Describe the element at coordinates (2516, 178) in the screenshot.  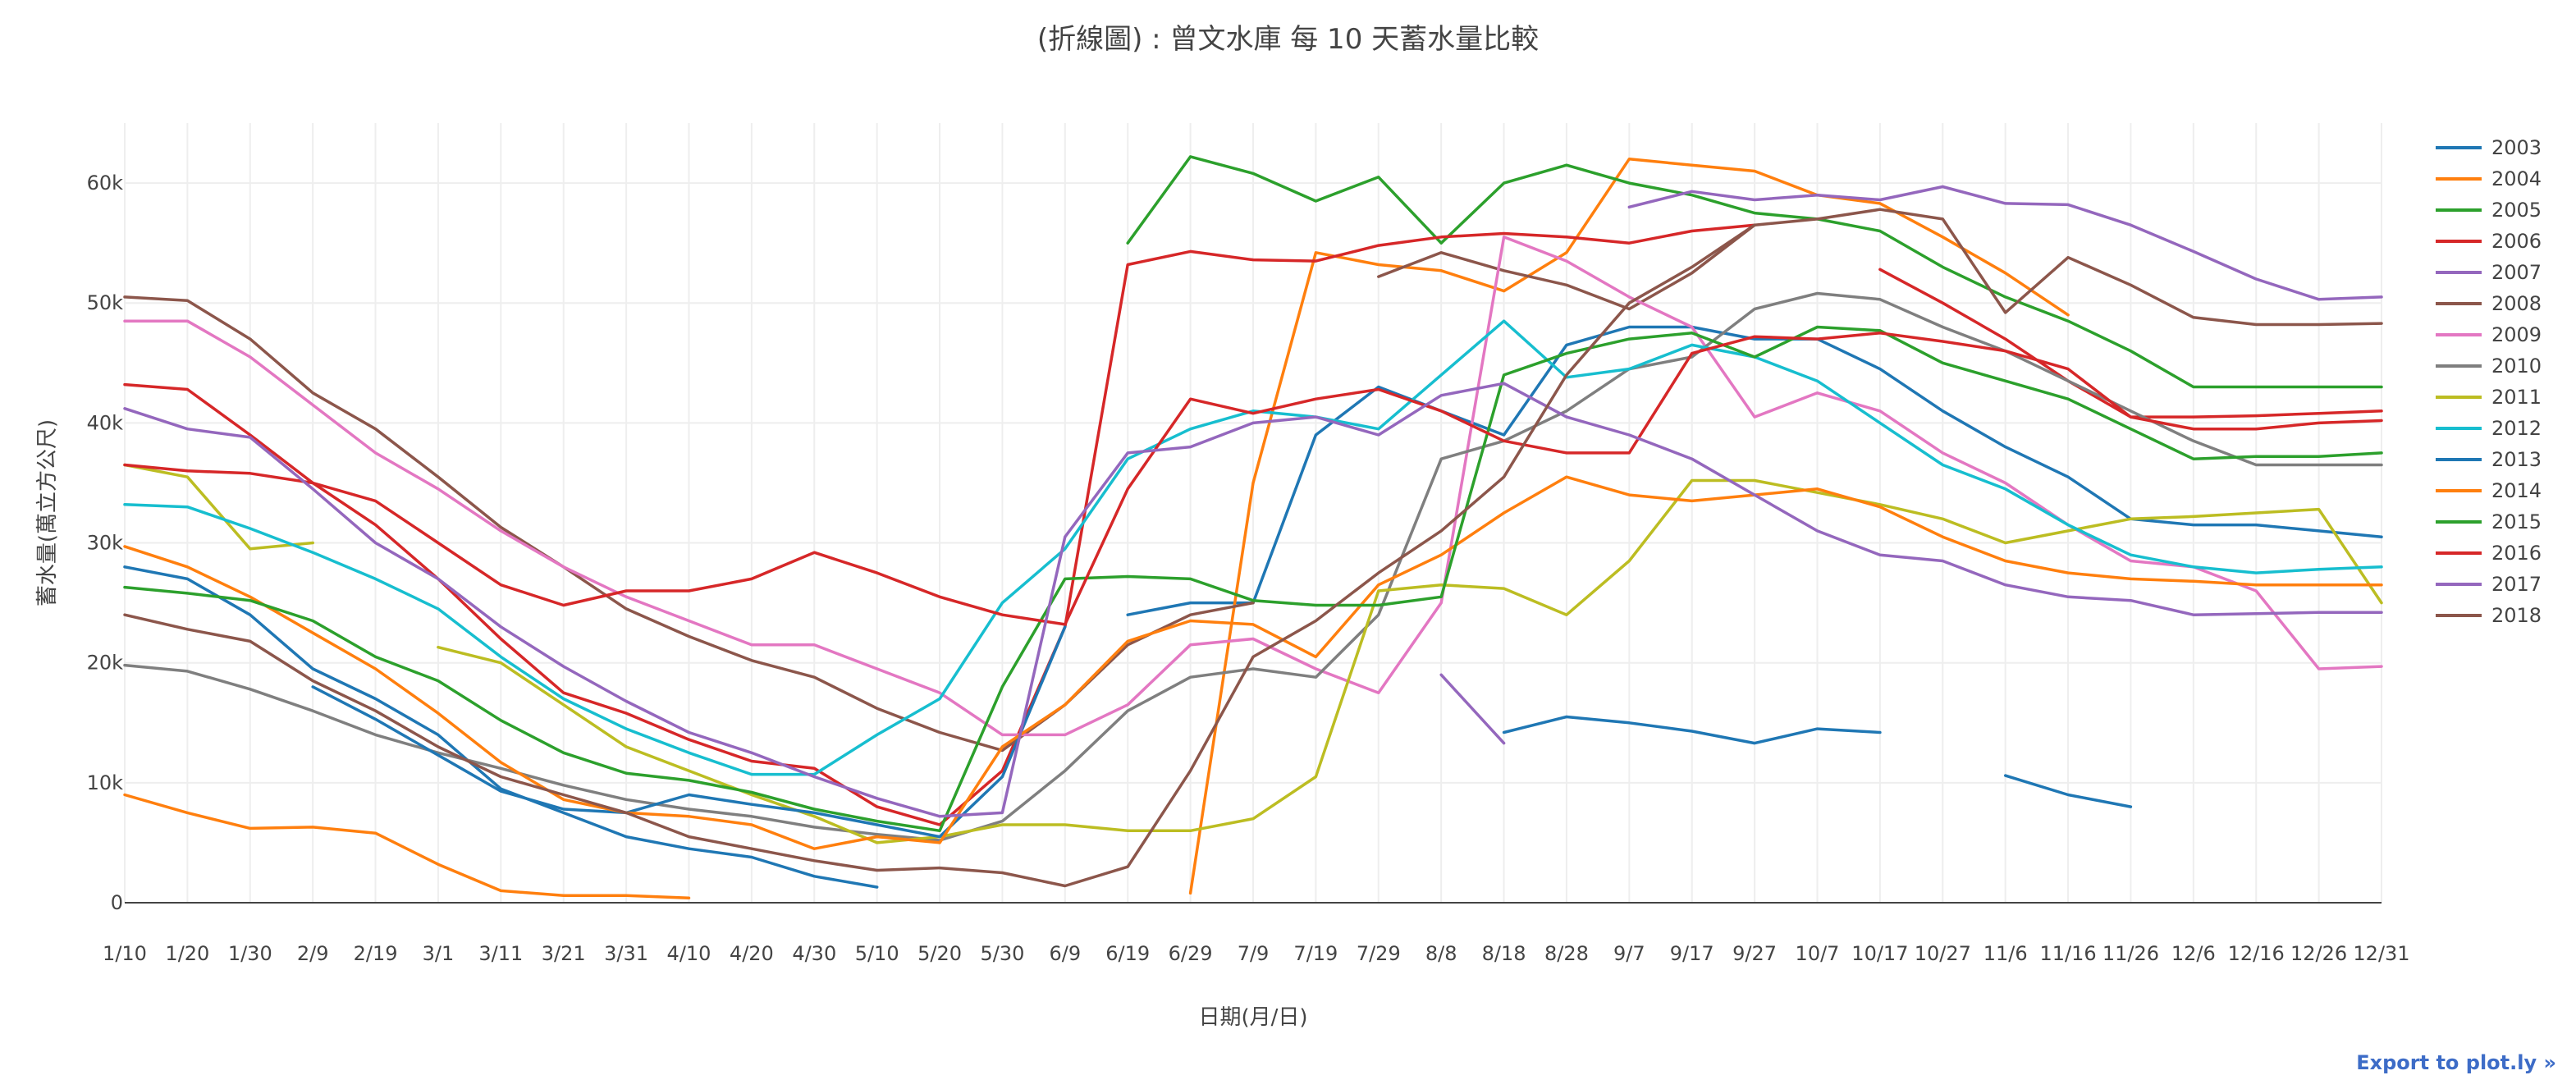
I see `legend-label: 2004` at that location.